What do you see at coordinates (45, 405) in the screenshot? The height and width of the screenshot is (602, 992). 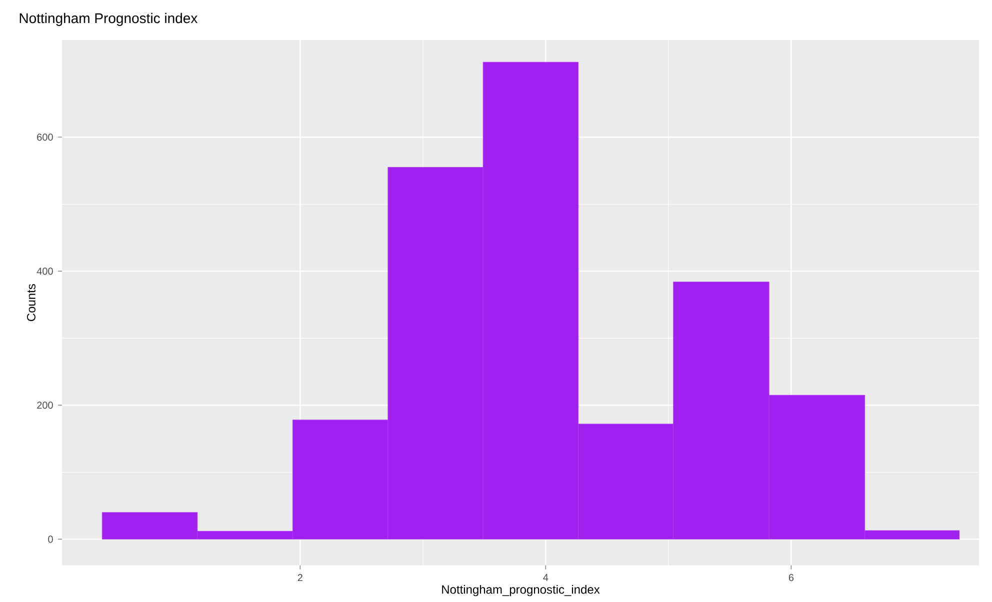 I see `y-tick-label: 200` at bounding box center [45, 405].